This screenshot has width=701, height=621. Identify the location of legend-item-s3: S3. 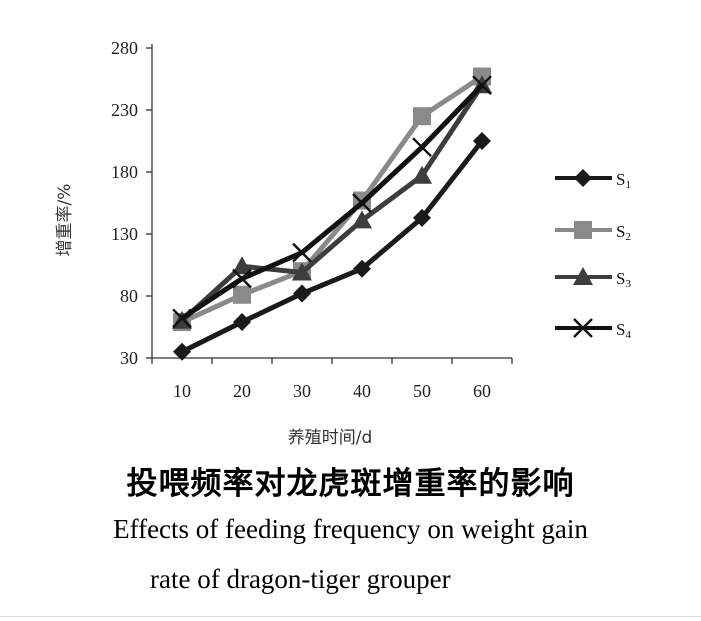
(593, 278).